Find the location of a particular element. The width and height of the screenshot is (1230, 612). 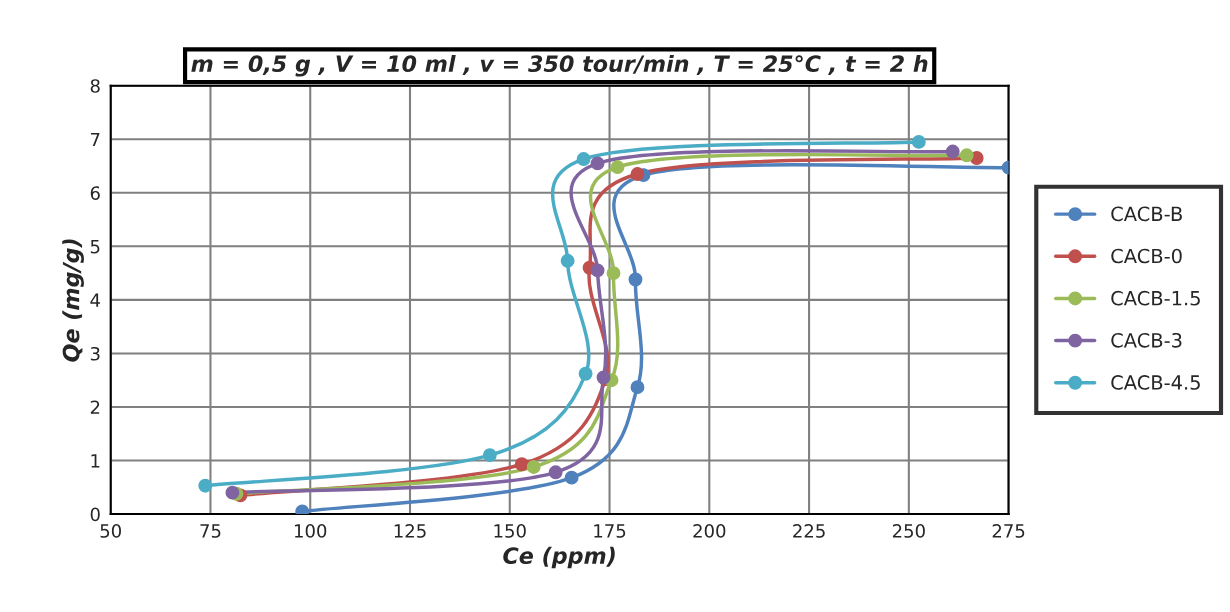

legend-label: CACB-1.5 is located at coordinates (1155, 298).